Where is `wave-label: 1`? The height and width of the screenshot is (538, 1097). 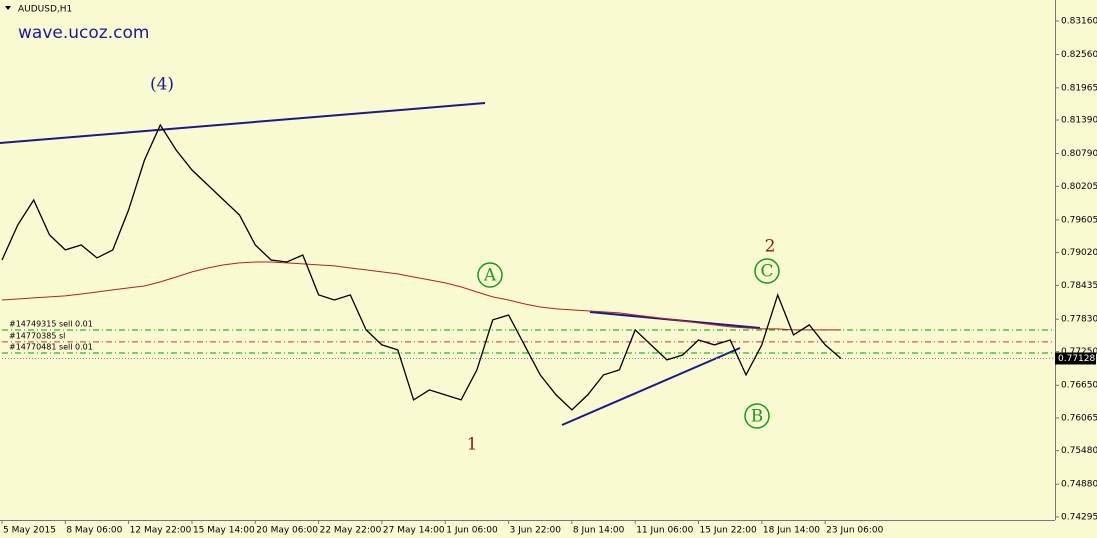
wave-label: 1 is located at coordinates (472, 445).